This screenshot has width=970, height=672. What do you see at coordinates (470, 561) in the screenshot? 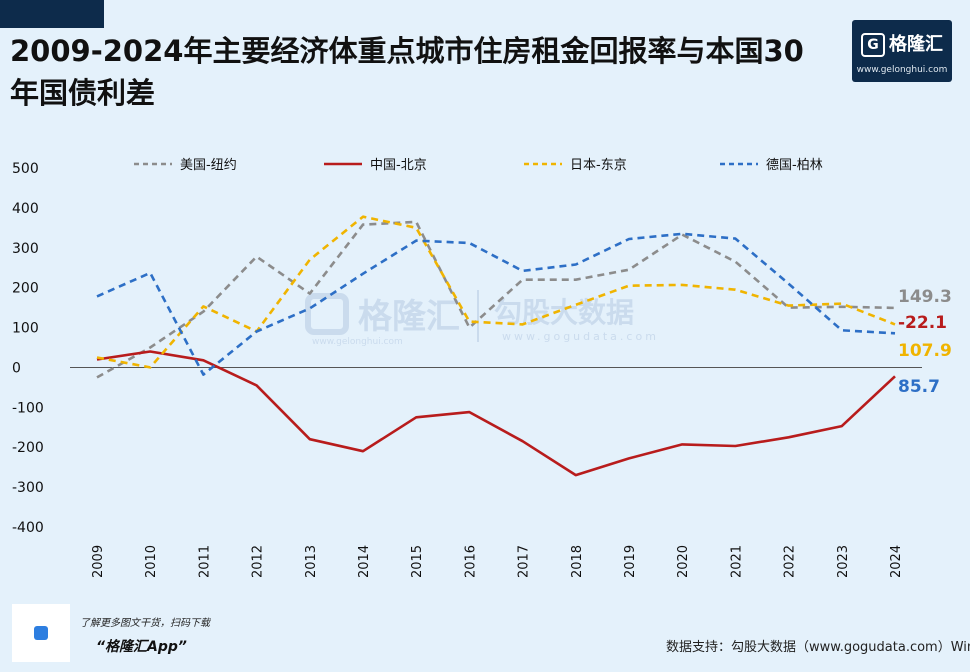
I see `x-tick-label: 2016` at bounding box center [470, 561].